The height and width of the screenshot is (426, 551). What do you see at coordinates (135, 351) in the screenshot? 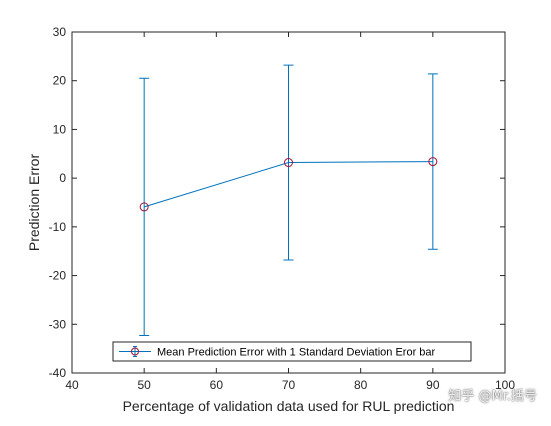
I see `legend-marker-sample` at bounding box center [135, 351].